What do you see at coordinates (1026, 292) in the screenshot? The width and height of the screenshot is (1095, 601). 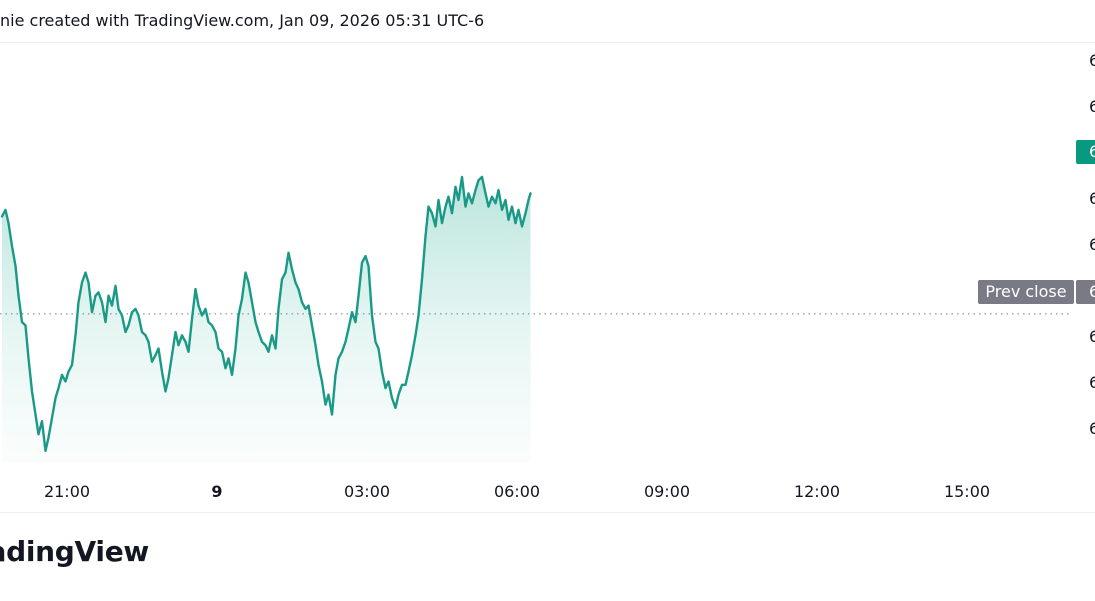 I see `prev-close-label: Prev close` at bounding box center [1026, 292].